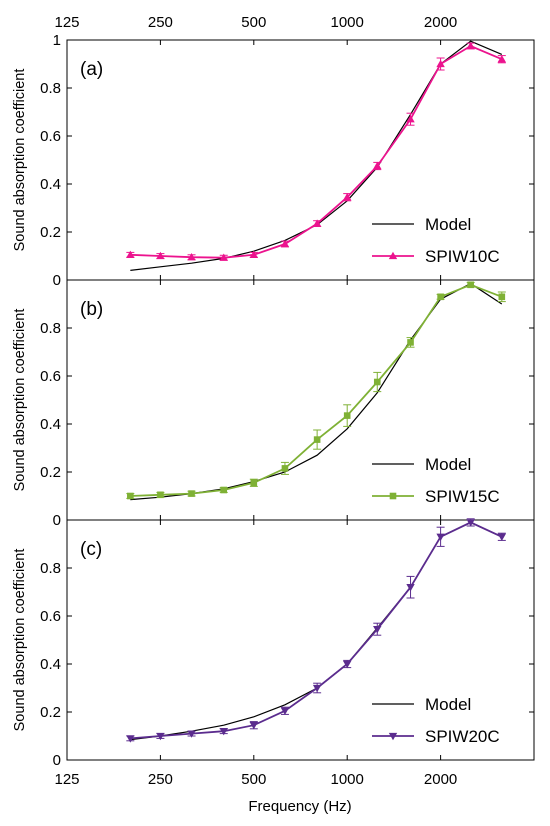 The width and height of the screenshot is (550, 826). I want to click on panel-label: (c), so click(91, 549).